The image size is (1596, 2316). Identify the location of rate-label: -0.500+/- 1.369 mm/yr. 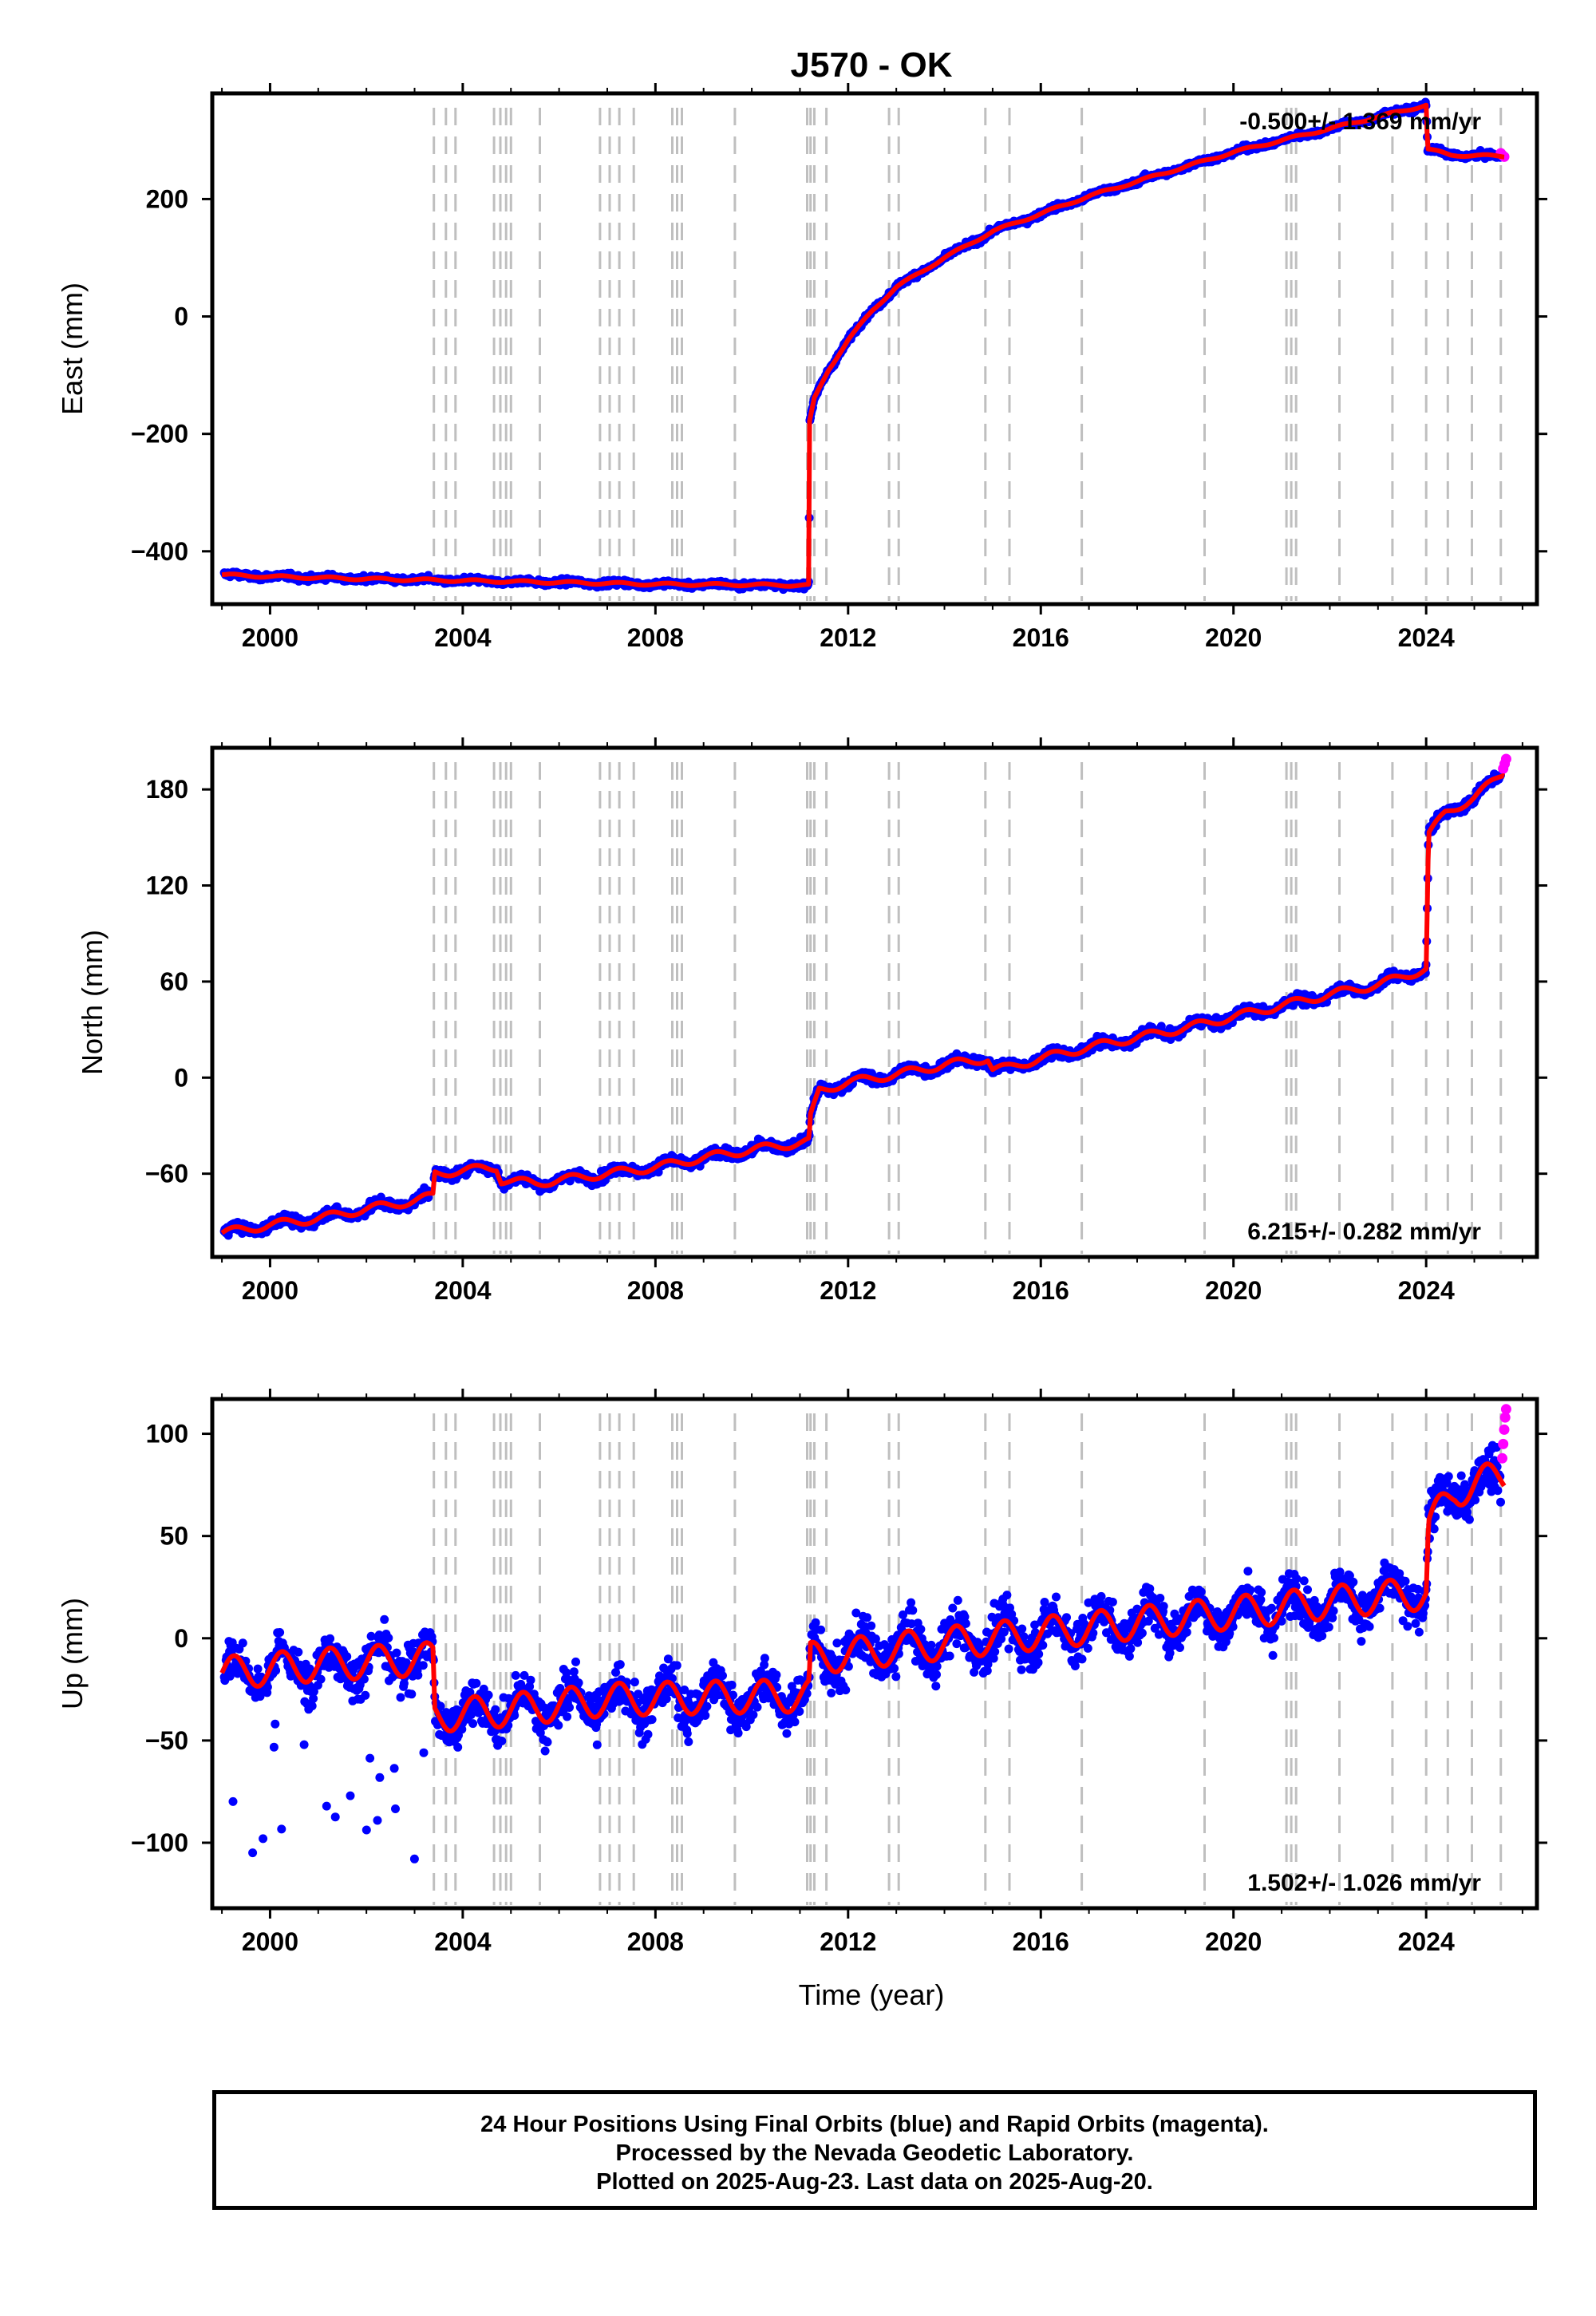
(1360, 122).